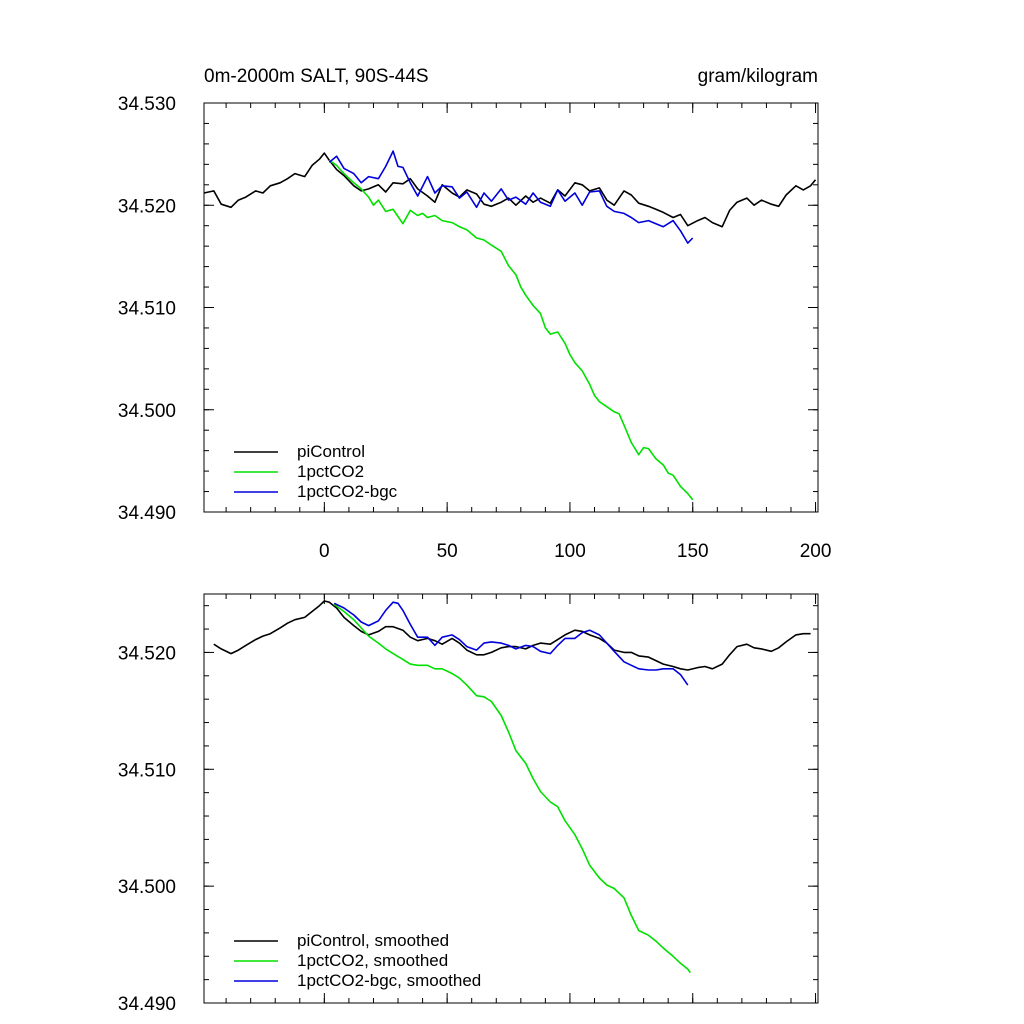  I want to click on panel-1-legend-label-1: piControl, so click(331, 451).